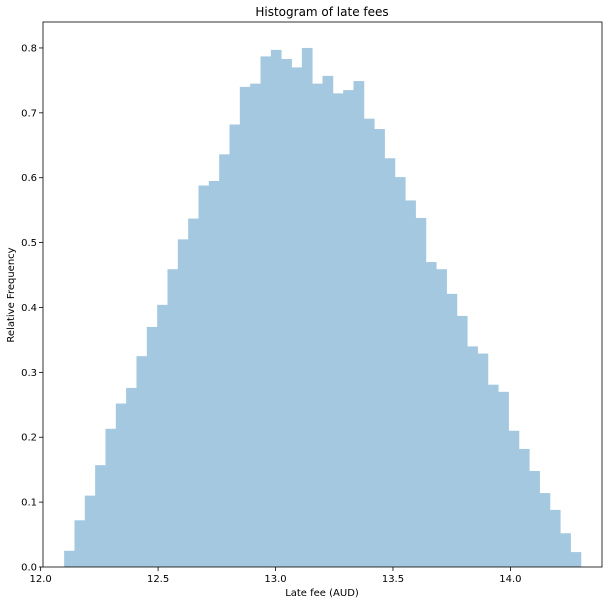  Describe the element at coordinates (393, 579) in the screenshot. I see `x-tick-label: 13.5` at that location.